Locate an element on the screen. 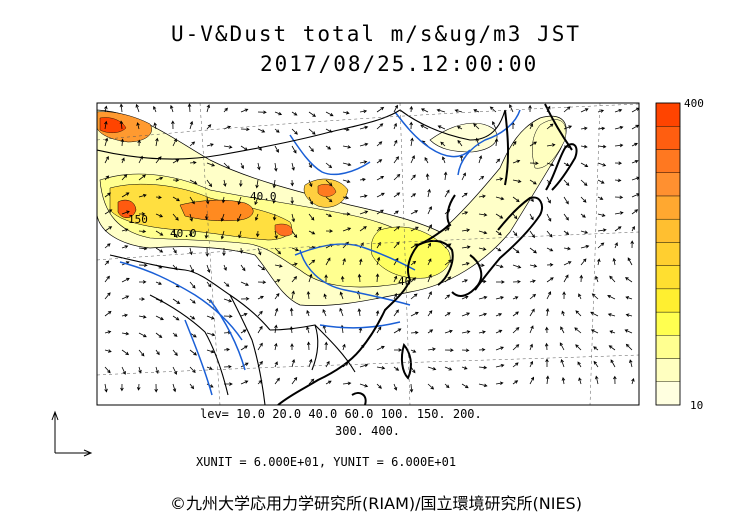 The width and height of the screenshot is (752, 532). colorbar-frame is located at coordinates (668, 254).